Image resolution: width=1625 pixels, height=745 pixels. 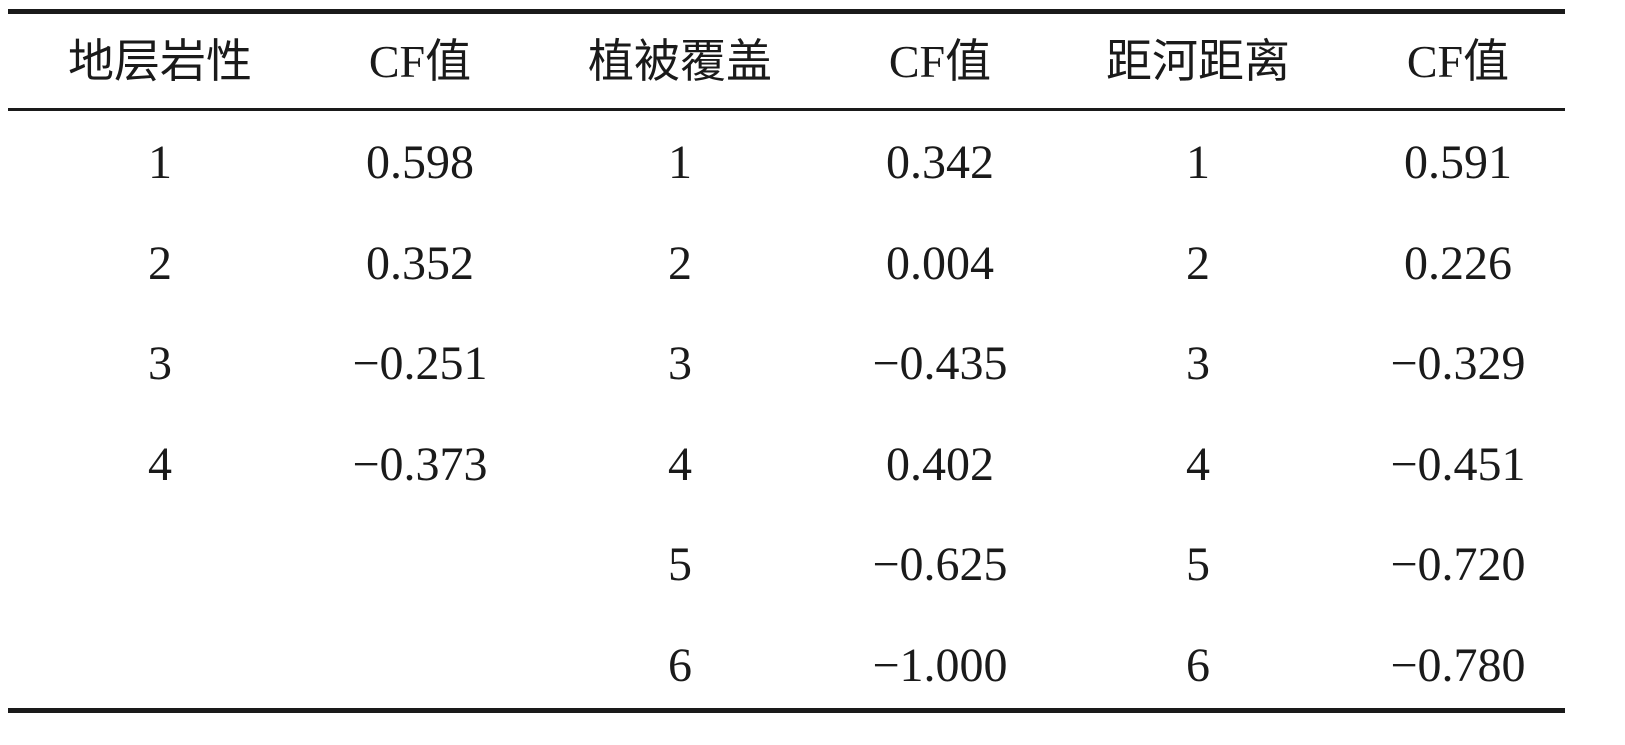 What do you see at coordinates (680, 61) in the screenshot?
I see `header-cell: 植被覆盖` at bounding box center [680, 61].